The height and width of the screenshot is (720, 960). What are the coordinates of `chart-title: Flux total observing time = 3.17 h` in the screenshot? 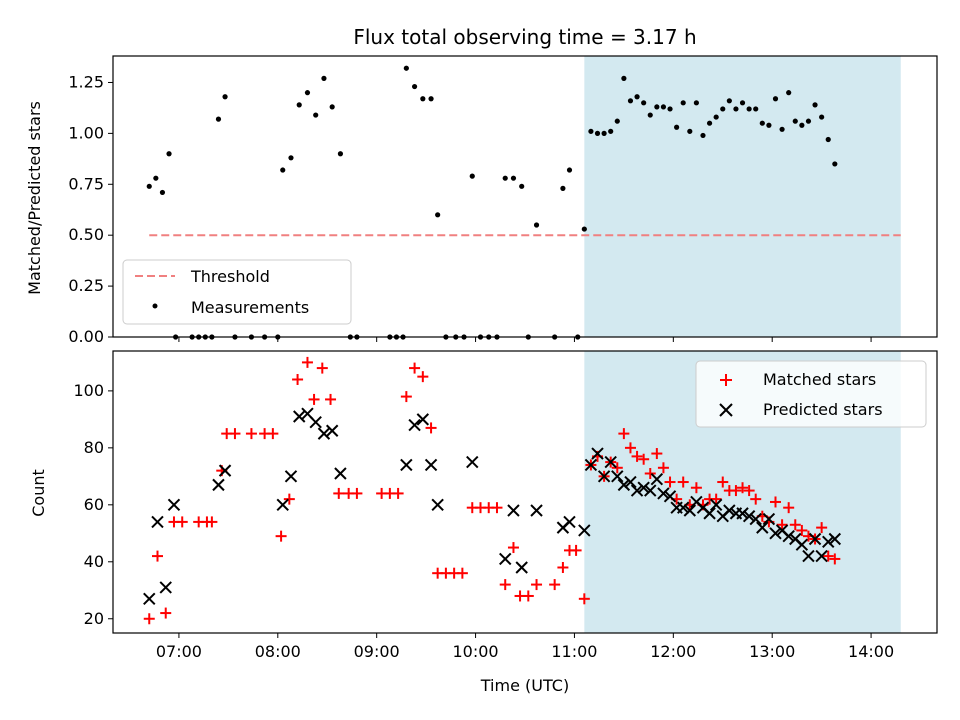 It's located at (524, 37).